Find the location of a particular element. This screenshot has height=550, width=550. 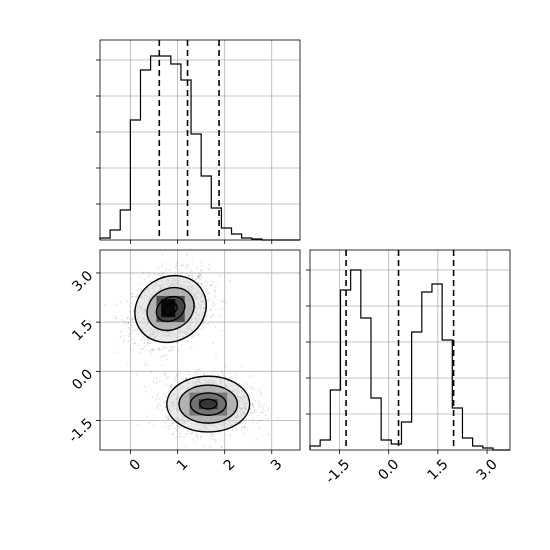

x-tick-label: 1 is located at coordinates (183, 465).